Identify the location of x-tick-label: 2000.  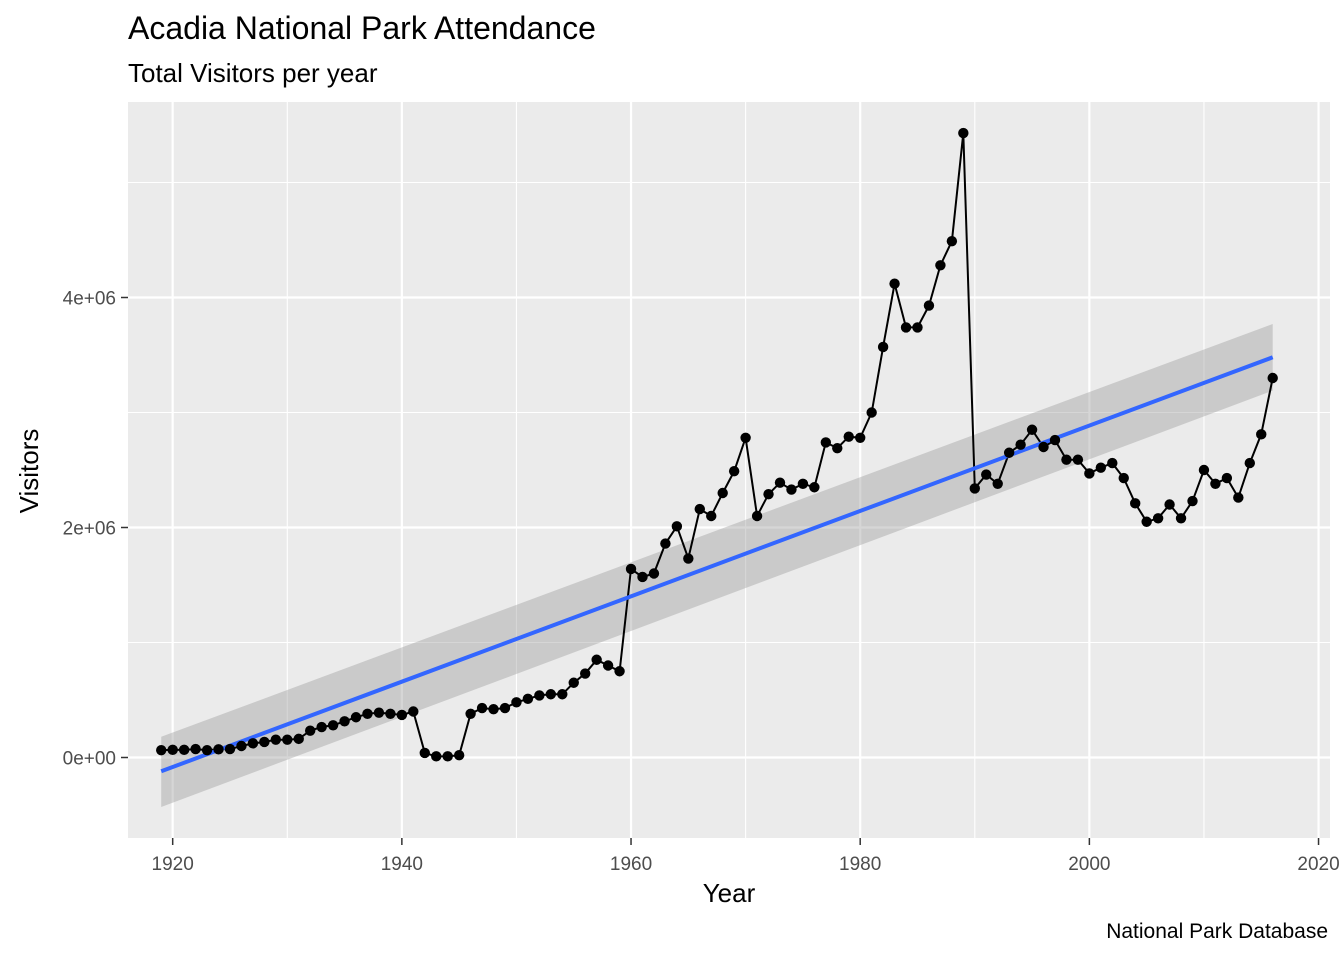
(1089, 864).